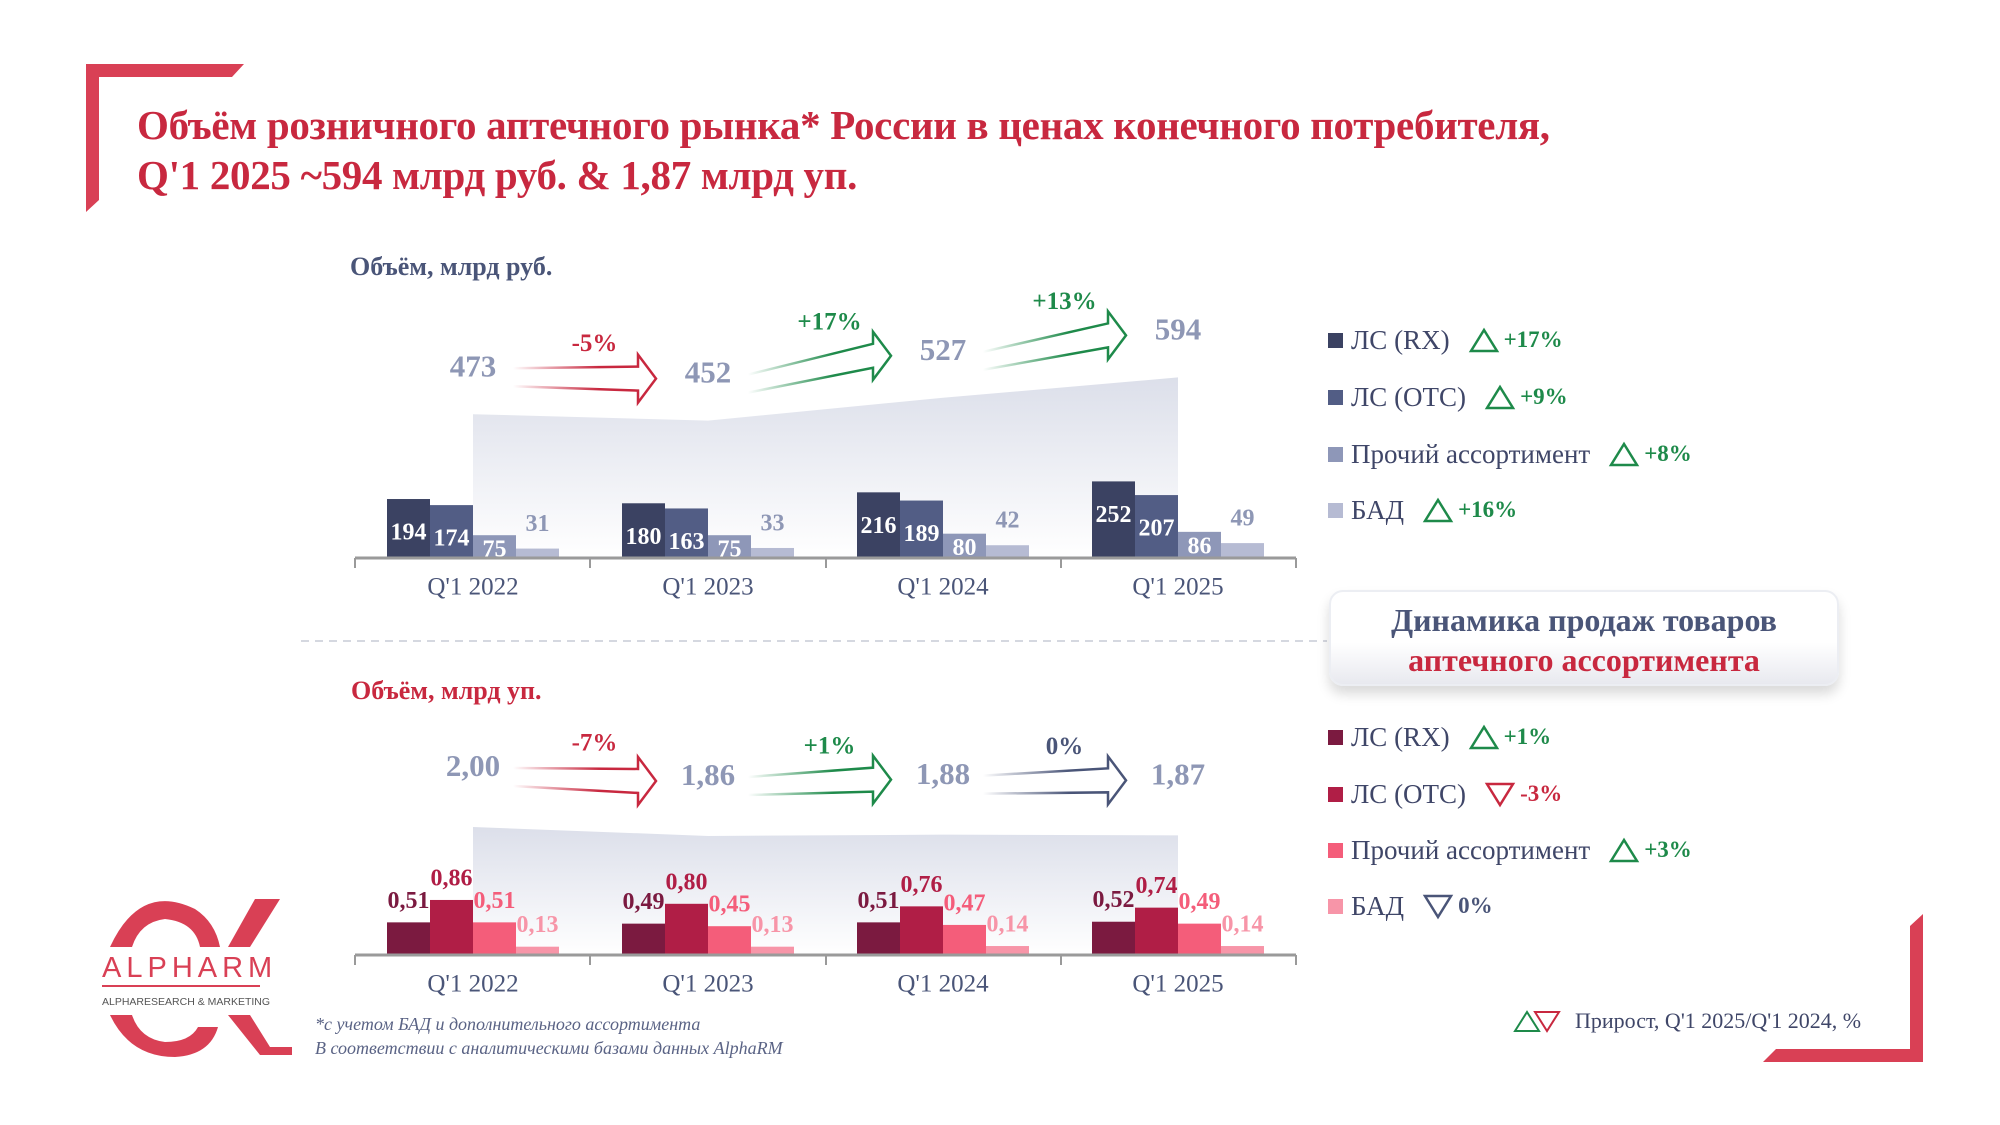 The image size is (2000, 1125). What do you see at coordinates (773, 925) in the screenshot?
I see `bar-value-label: 0,13` at bounding box center [773, 925].